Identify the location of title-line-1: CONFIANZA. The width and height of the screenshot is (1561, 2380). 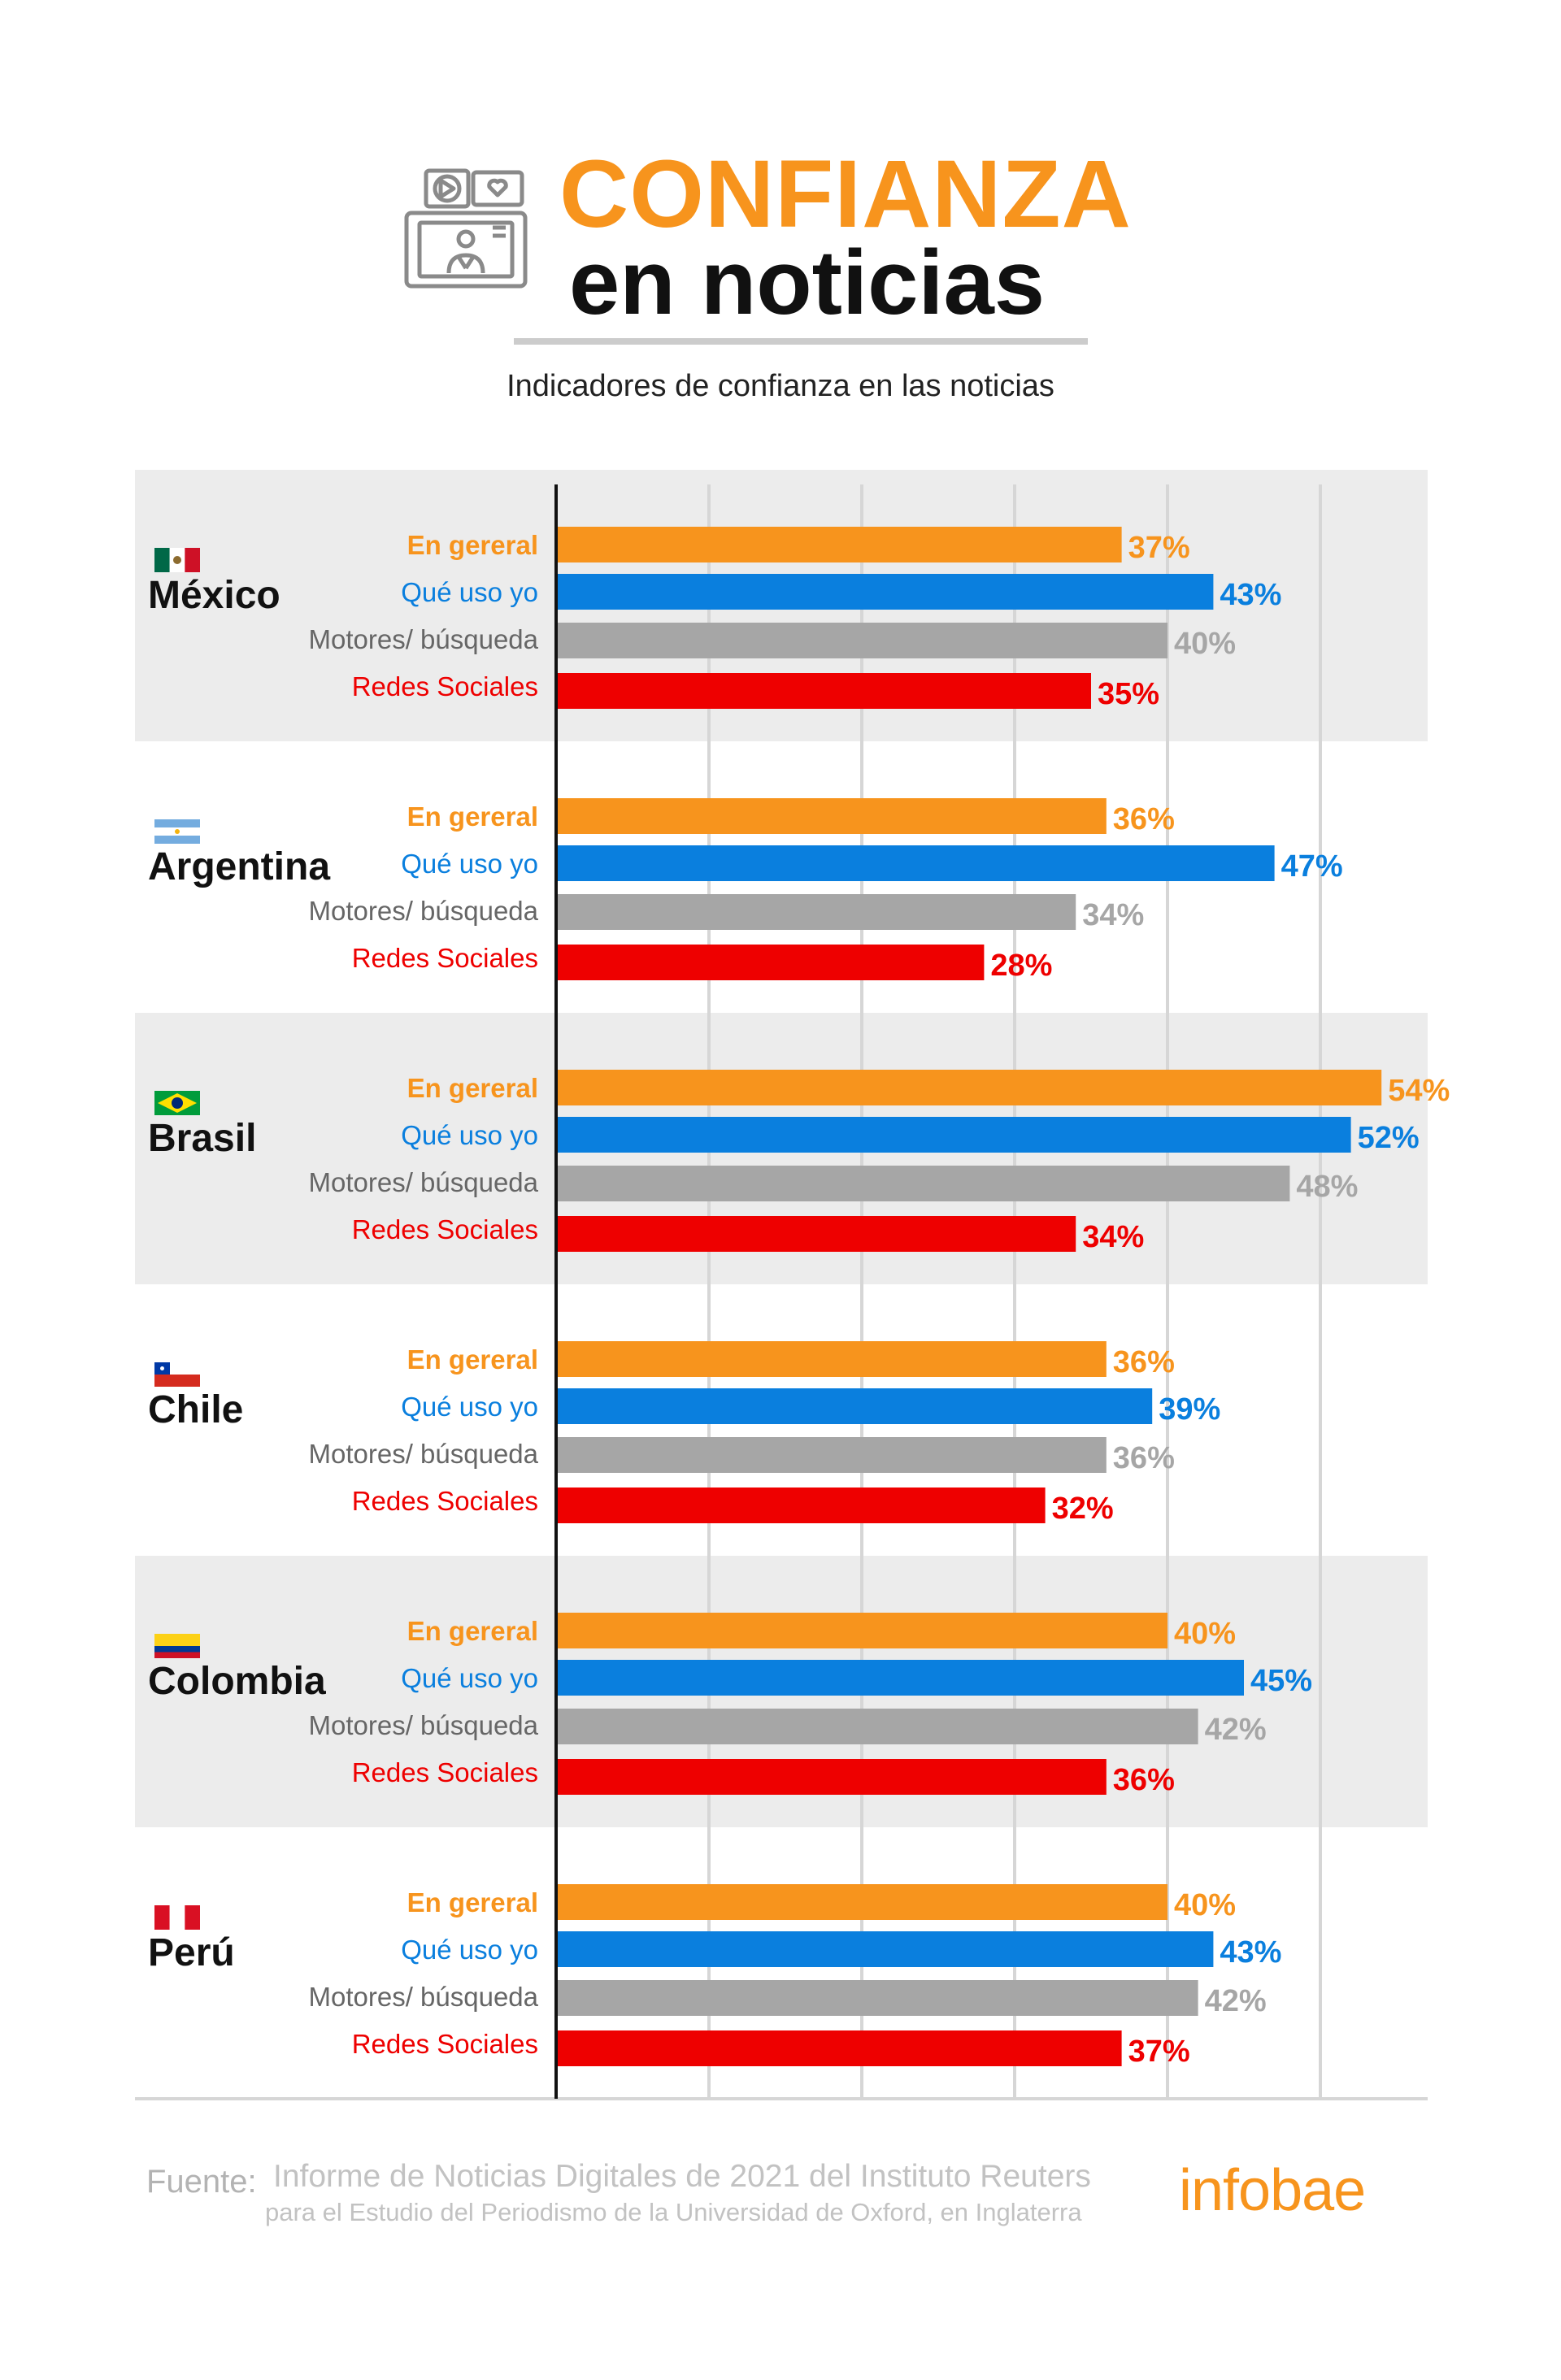
(845, 194).